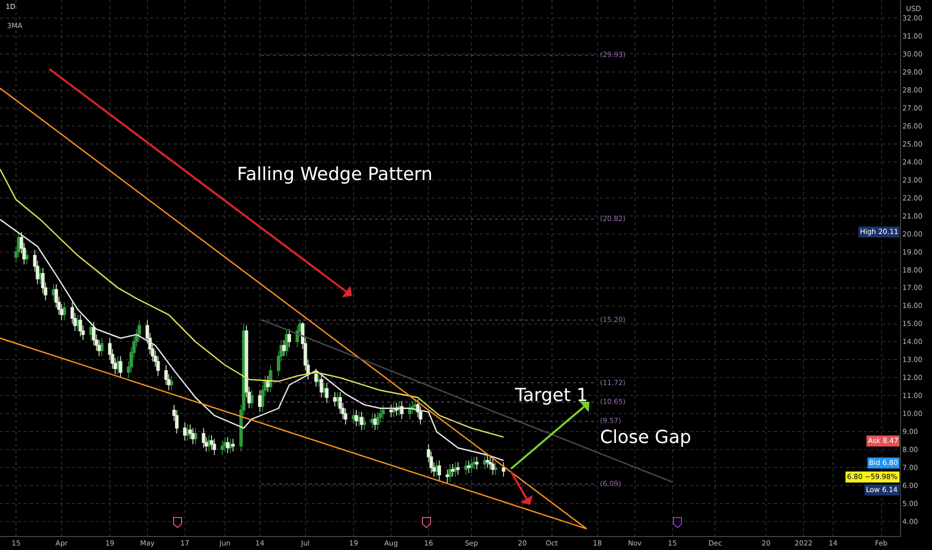 This screenshot has height=550, width=932. Describe the element at coordinates (551, 395) in the screenshot. I see `annotation: Target 1` at that location.